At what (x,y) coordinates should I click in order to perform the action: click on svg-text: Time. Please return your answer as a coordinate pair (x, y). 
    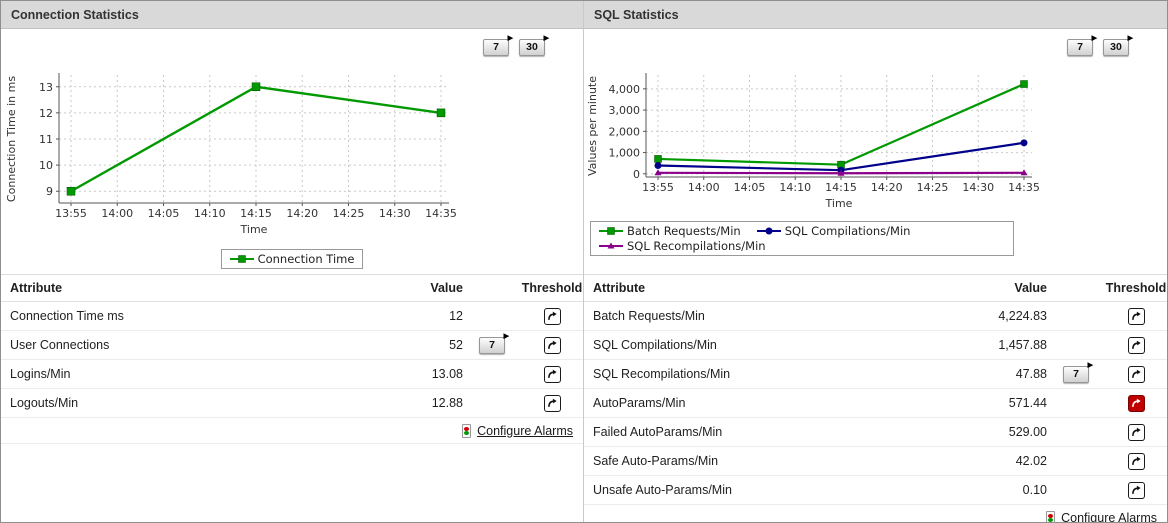
    Looking at the image, I should click on (839, 203).